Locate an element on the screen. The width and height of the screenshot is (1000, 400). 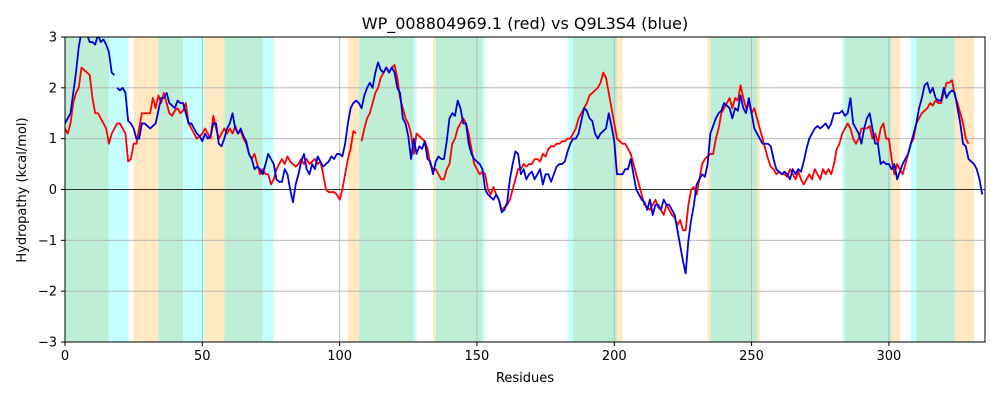
x-axis-label: Residues is located at coordinates (525, 378).